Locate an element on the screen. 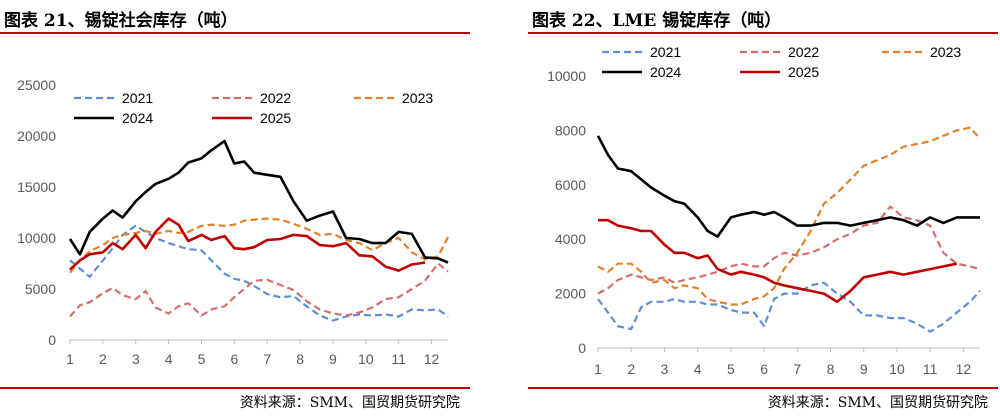 This screenshot has height=416, width=1000. chart-title: 图表 21、锡锭社会库存（吨） is located at coordinates (121, 21).